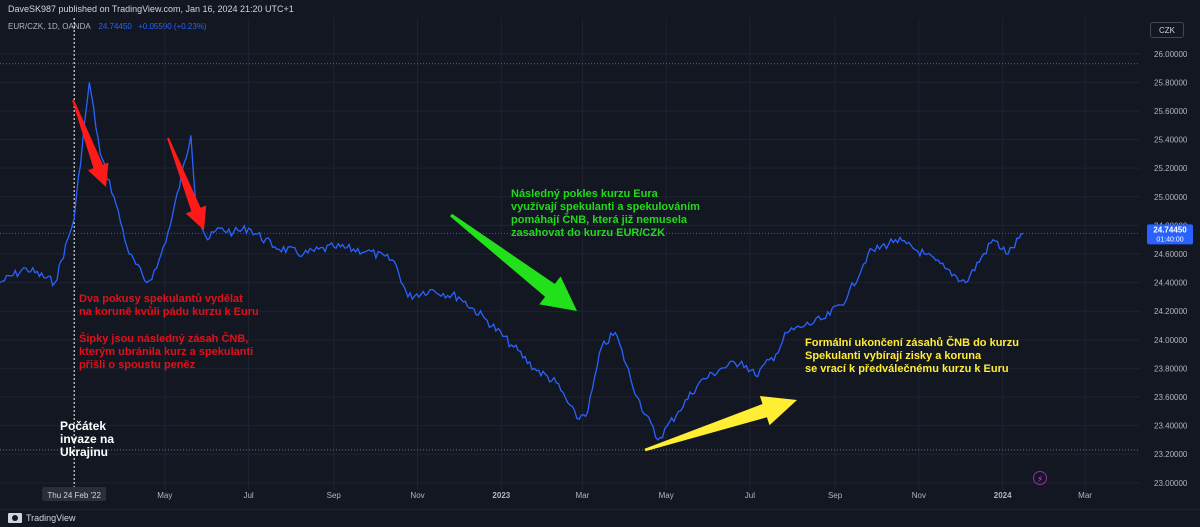 This screenshot has width=1200, height=527. What do you see at coordinates (600, 518) in the screenshot?
I see `footer-bar: TradingView` at bounding box center [600, 518].